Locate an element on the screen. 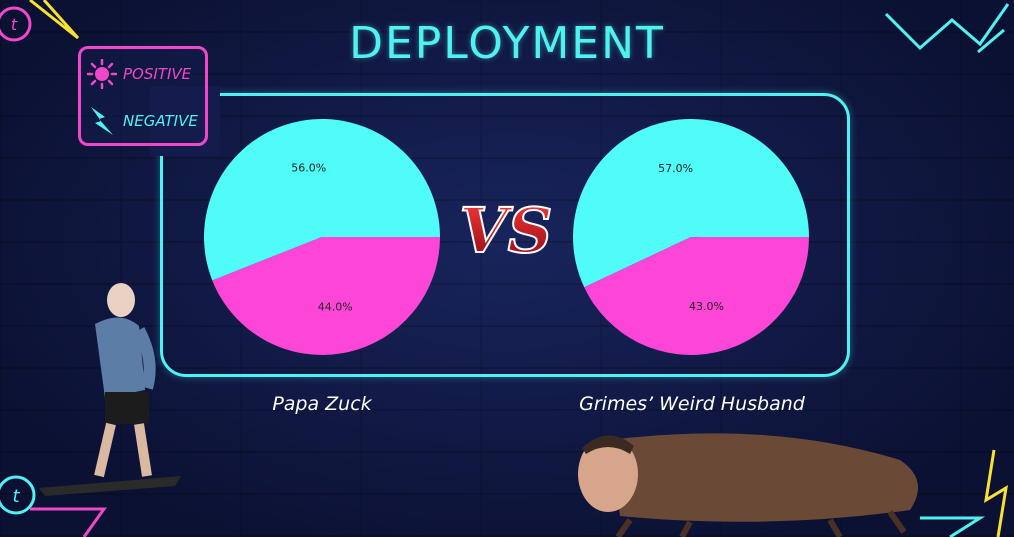  caption-grimes-husband: Grimes’ Weird Husband is located at coordinates (692, 404).